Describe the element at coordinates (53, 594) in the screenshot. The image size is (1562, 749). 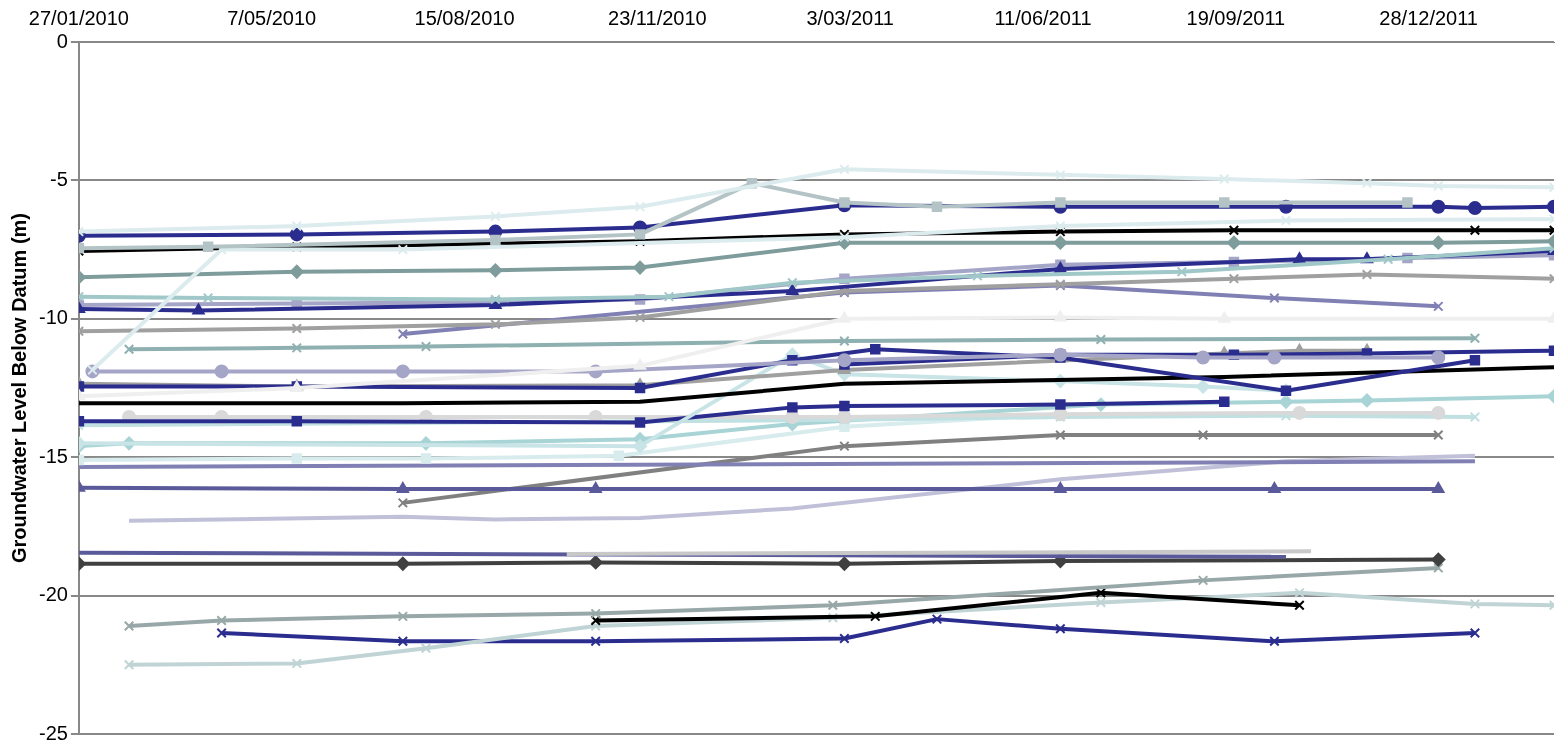
I see `y-tick-label: -20` at that location.